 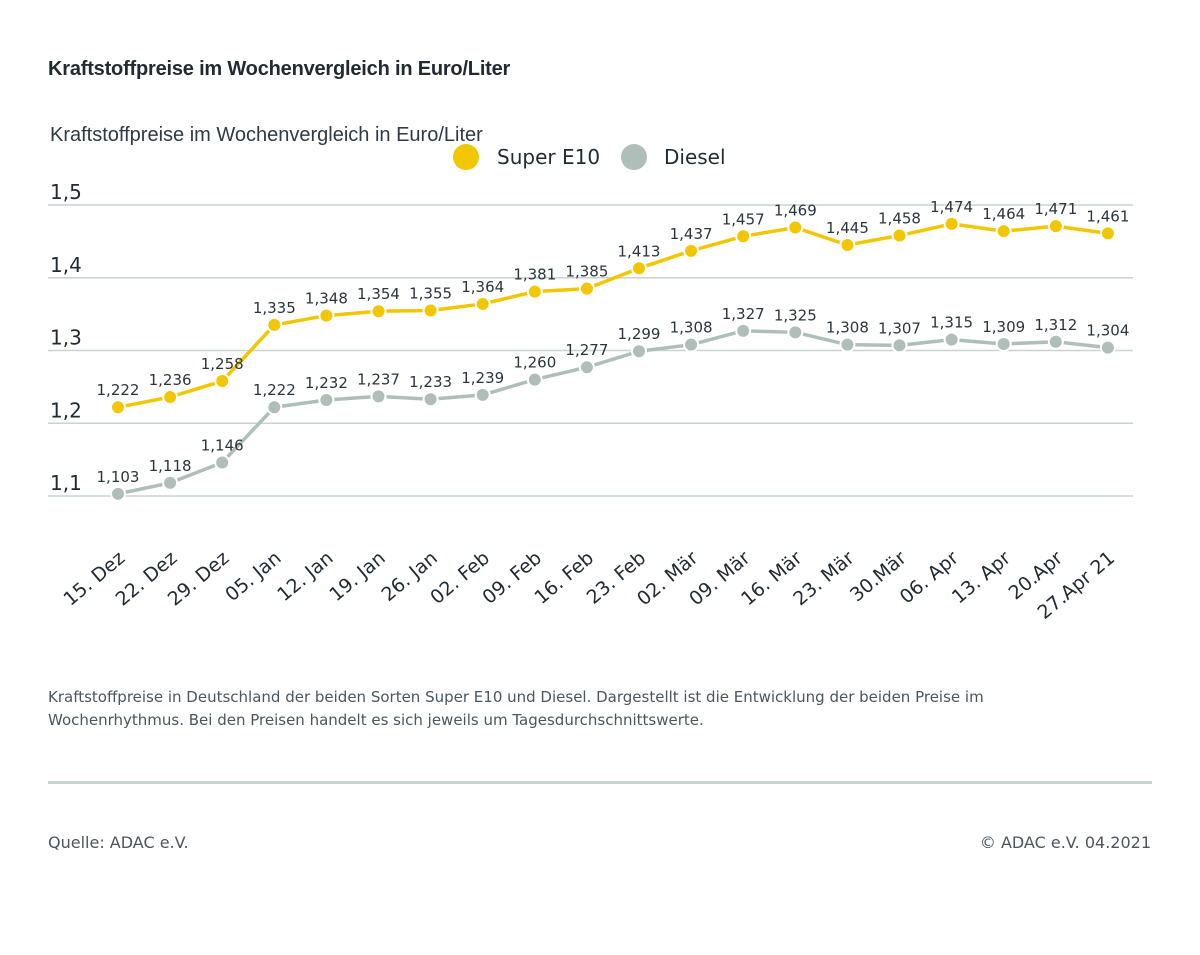 What do you see at coordinates (691, 234) in the screenshot?
I see `data-label-super-e10: 1,437` at bounding box center [691, 234].